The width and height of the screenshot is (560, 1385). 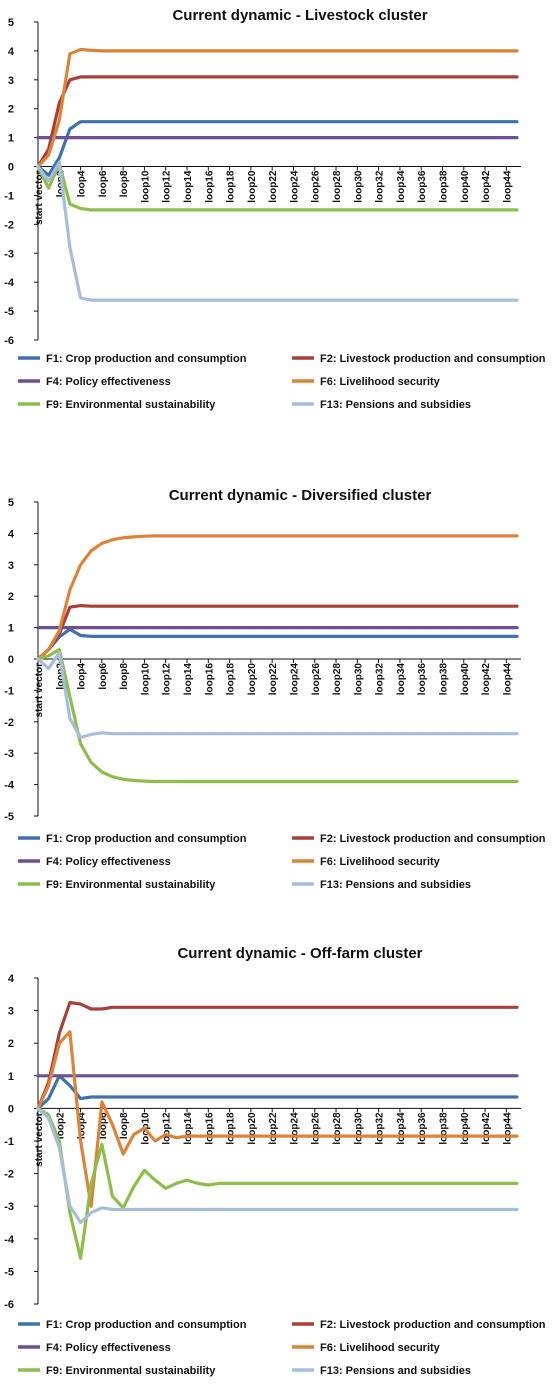 I want to click on x-tick-label: loop2, so click(x=60, y=1125).